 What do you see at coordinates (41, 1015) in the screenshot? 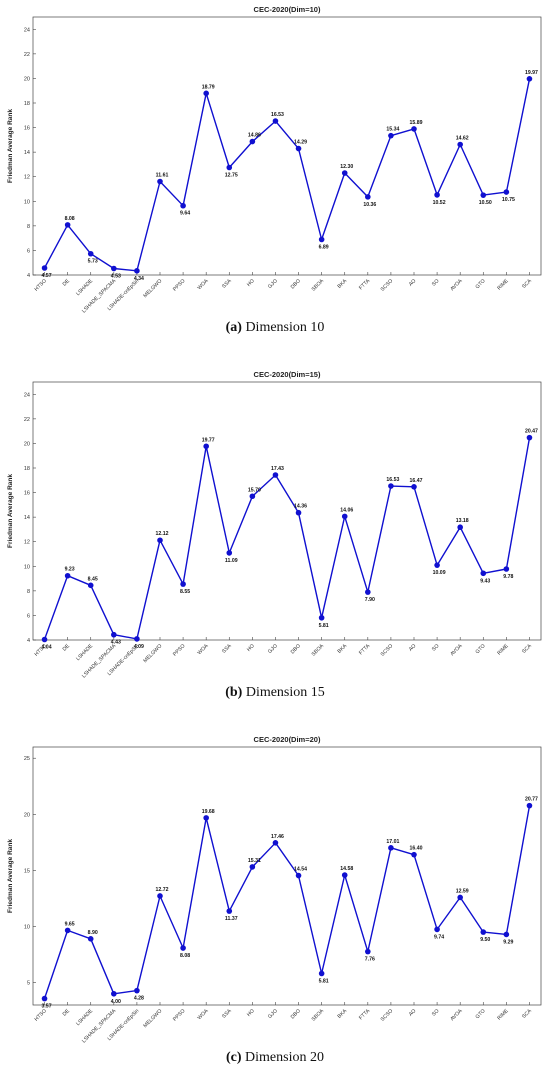
I see `x-tick-label: HTSO` at bounding box center [41, 1015].